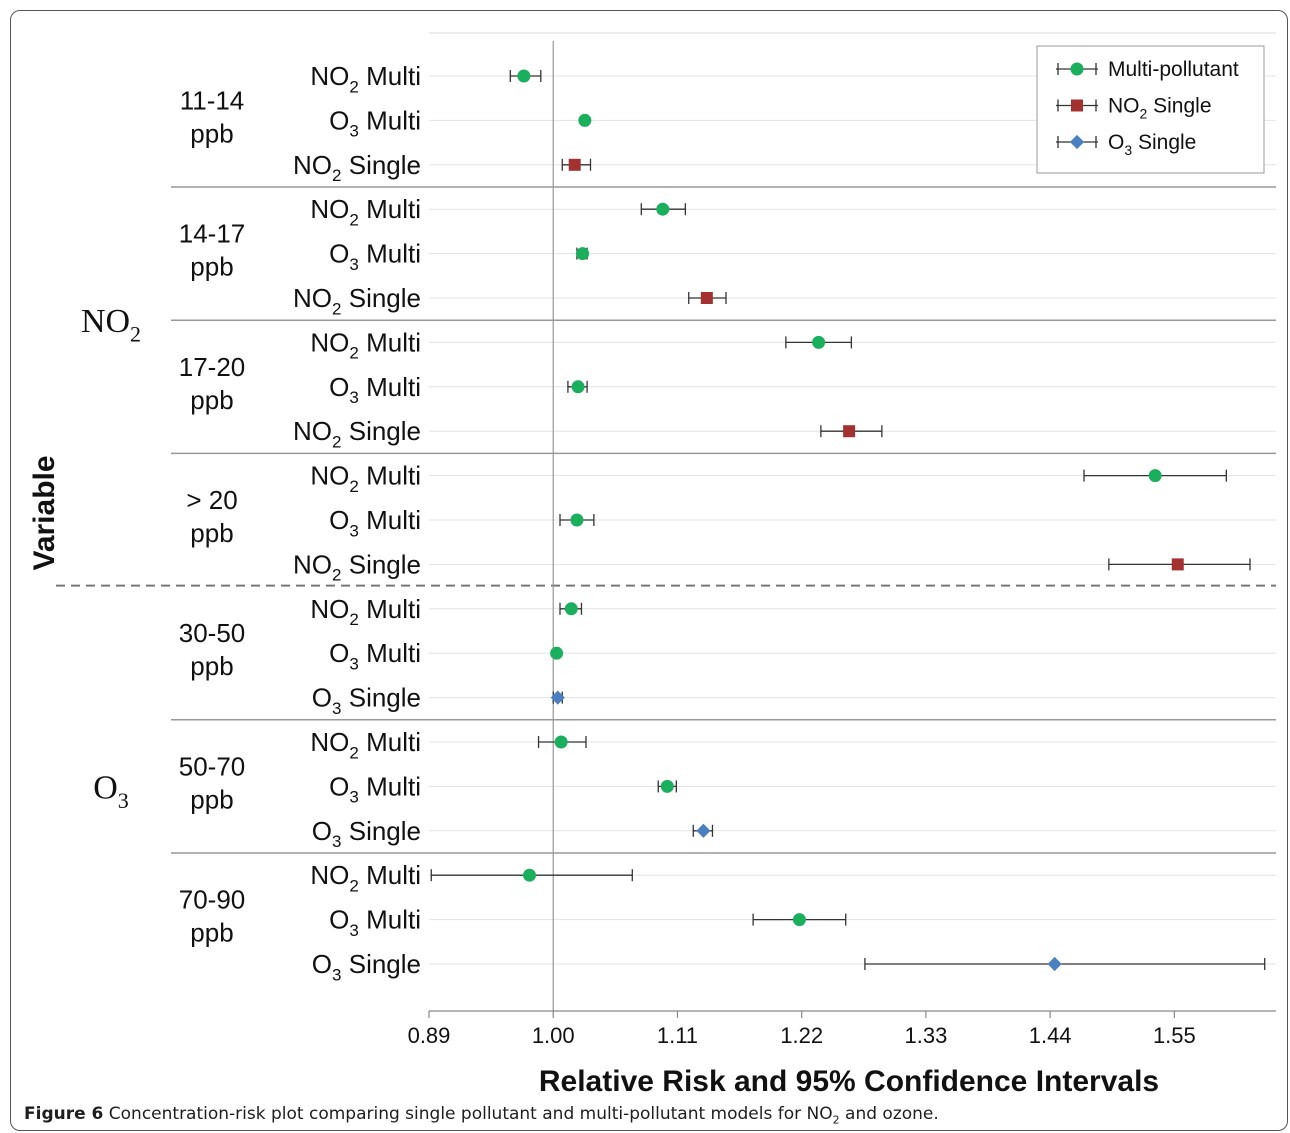 The image size is (1290, 1133). I want to click on x-tick-label: 1.11, so click(677, 1035).